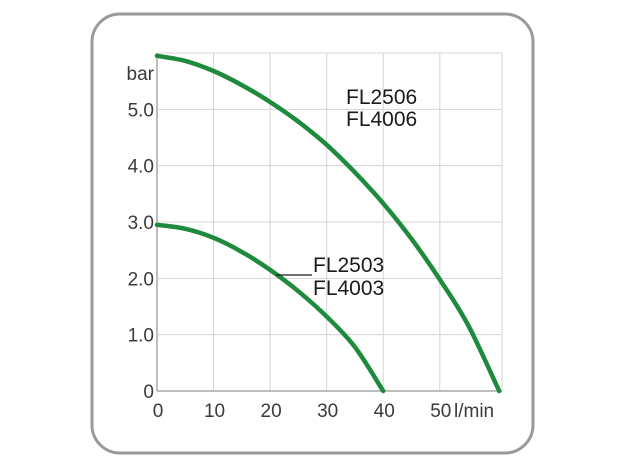 The image size is (622, 467). What do you see at coordinates (141, 223) in the screenshot?
I see `y-tick-label: 3.0` at bounding box center [141, 223].